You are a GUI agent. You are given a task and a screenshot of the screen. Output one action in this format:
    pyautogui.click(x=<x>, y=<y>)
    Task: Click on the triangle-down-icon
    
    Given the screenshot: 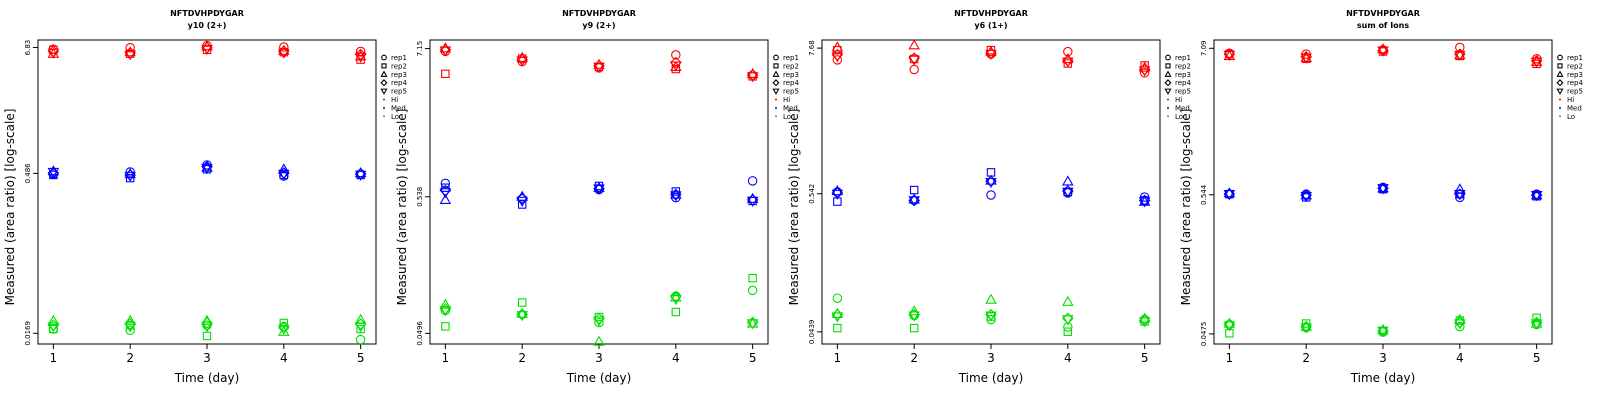 What is the action you would take?
    pyautogui.click(x=776, y=91)
    